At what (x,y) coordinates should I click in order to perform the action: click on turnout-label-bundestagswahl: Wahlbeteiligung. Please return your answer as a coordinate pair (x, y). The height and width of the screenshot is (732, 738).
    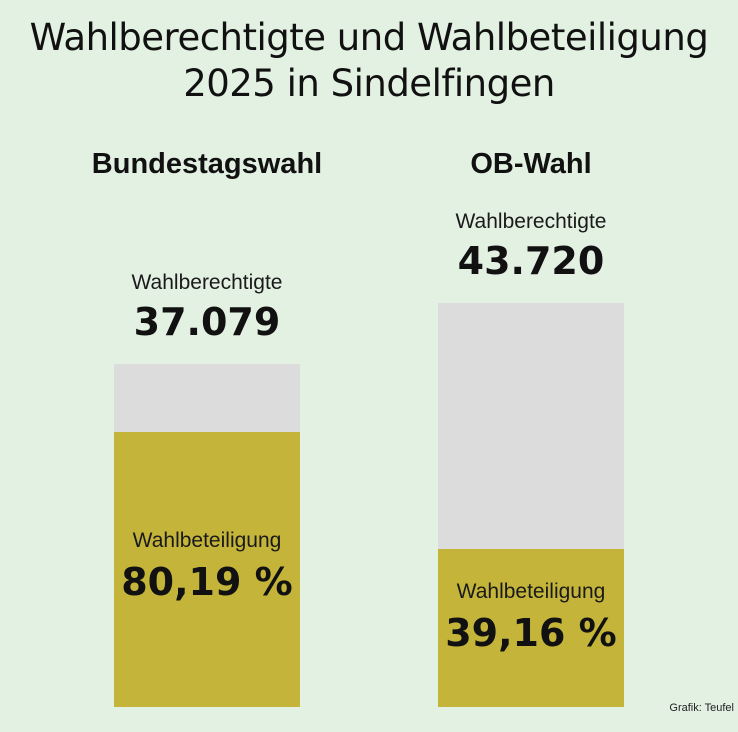
    Looking at the image, I should click on (207, 541).